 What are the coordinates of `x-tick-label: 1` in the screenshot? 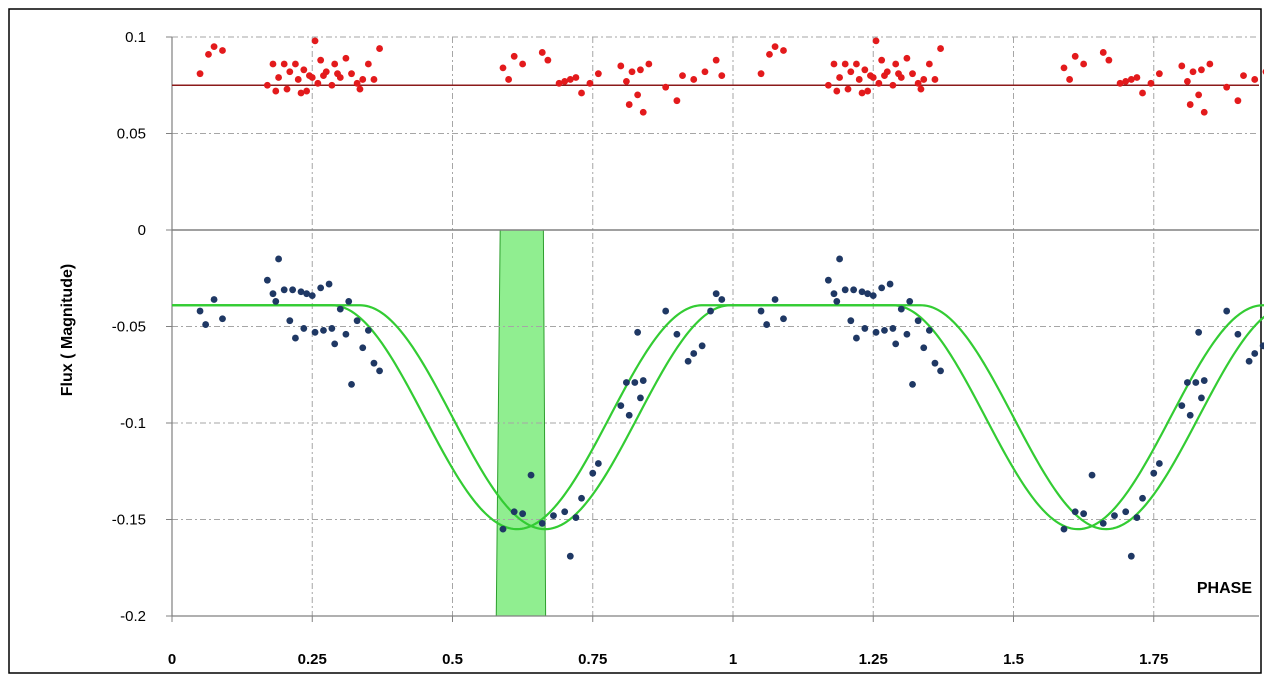 It's located at (733, 659).